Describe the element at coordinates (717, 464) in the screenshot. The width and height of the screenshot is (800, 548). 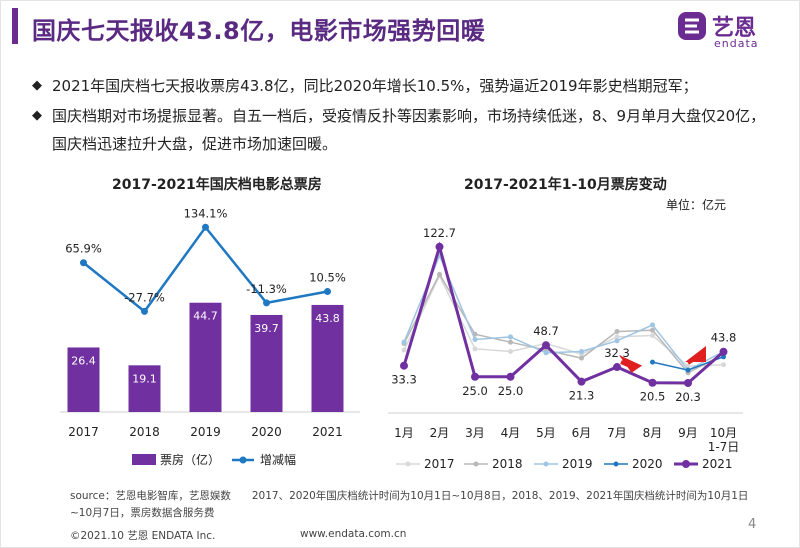
I see `chart2-legend-label-2021: 2021` at that location.